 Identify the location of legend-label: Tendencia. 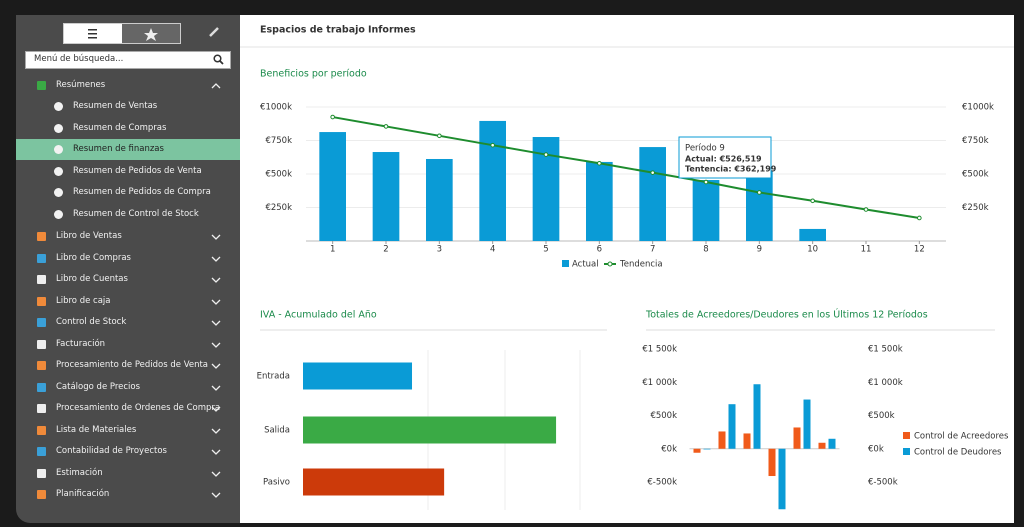
(641, 265).